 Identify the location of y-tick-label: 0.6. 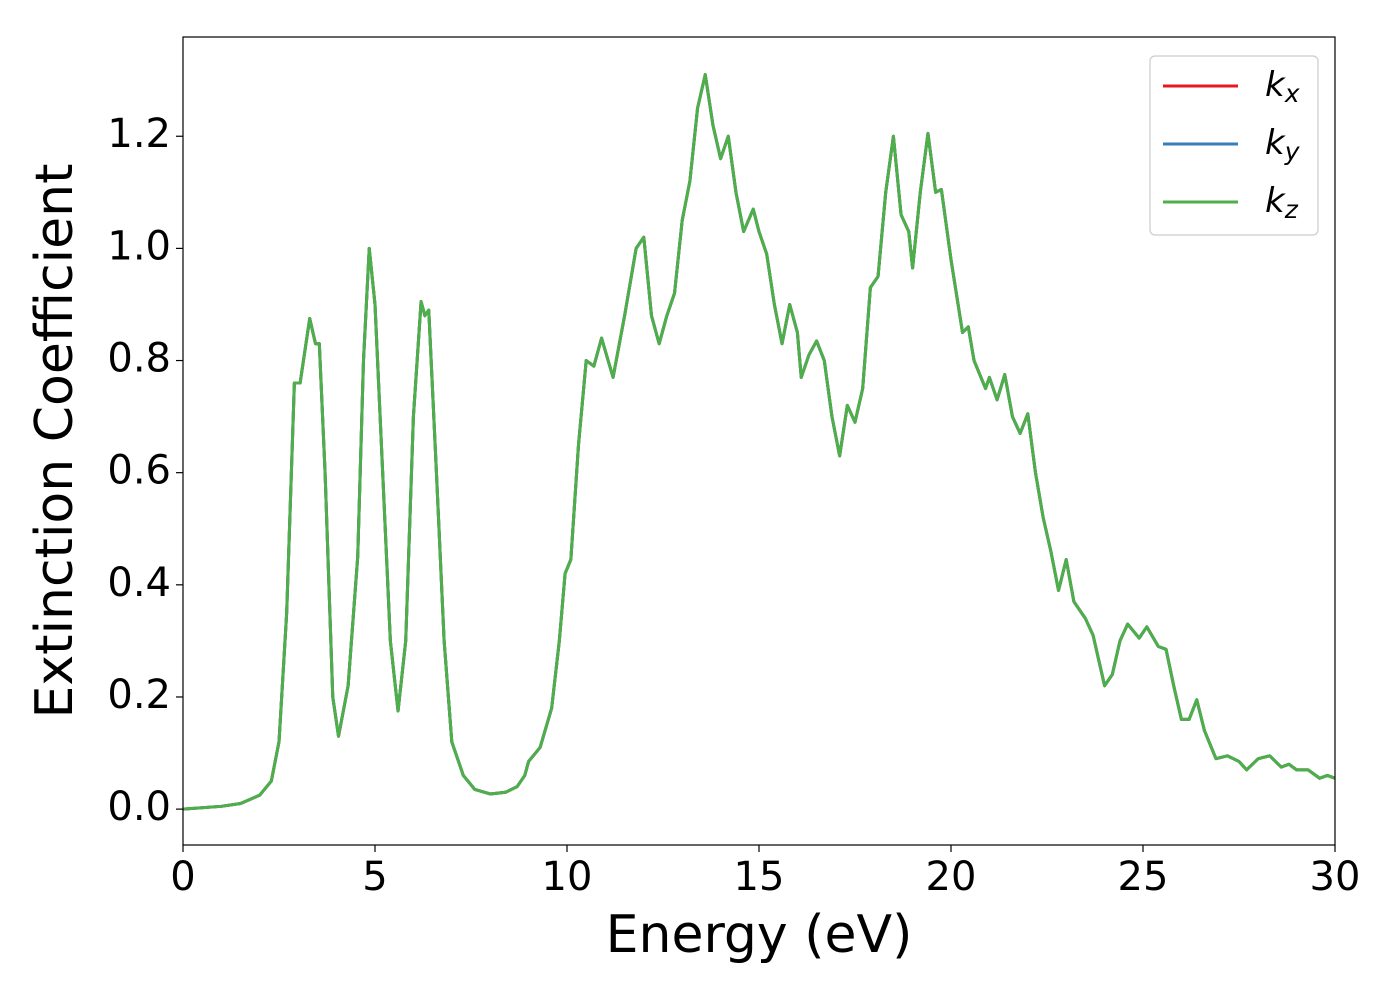
(139, 471).